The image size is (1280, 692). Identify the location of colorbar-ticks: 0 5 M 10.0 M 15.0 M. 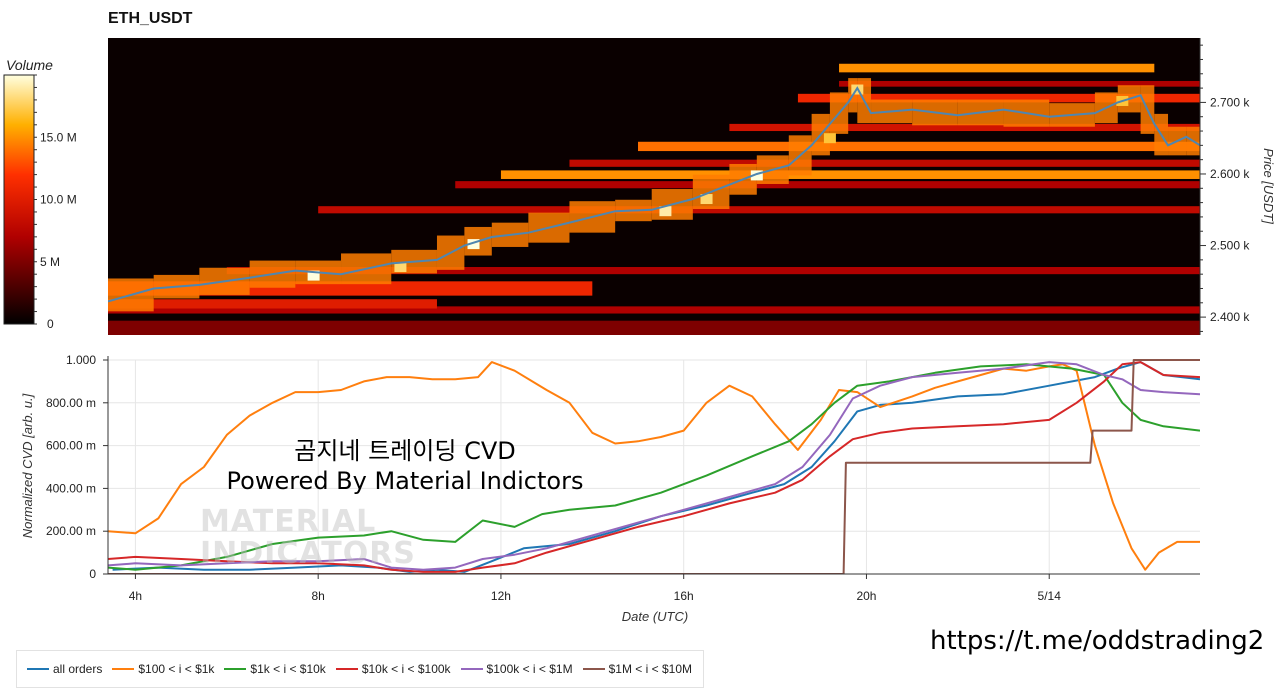
(55, 202).